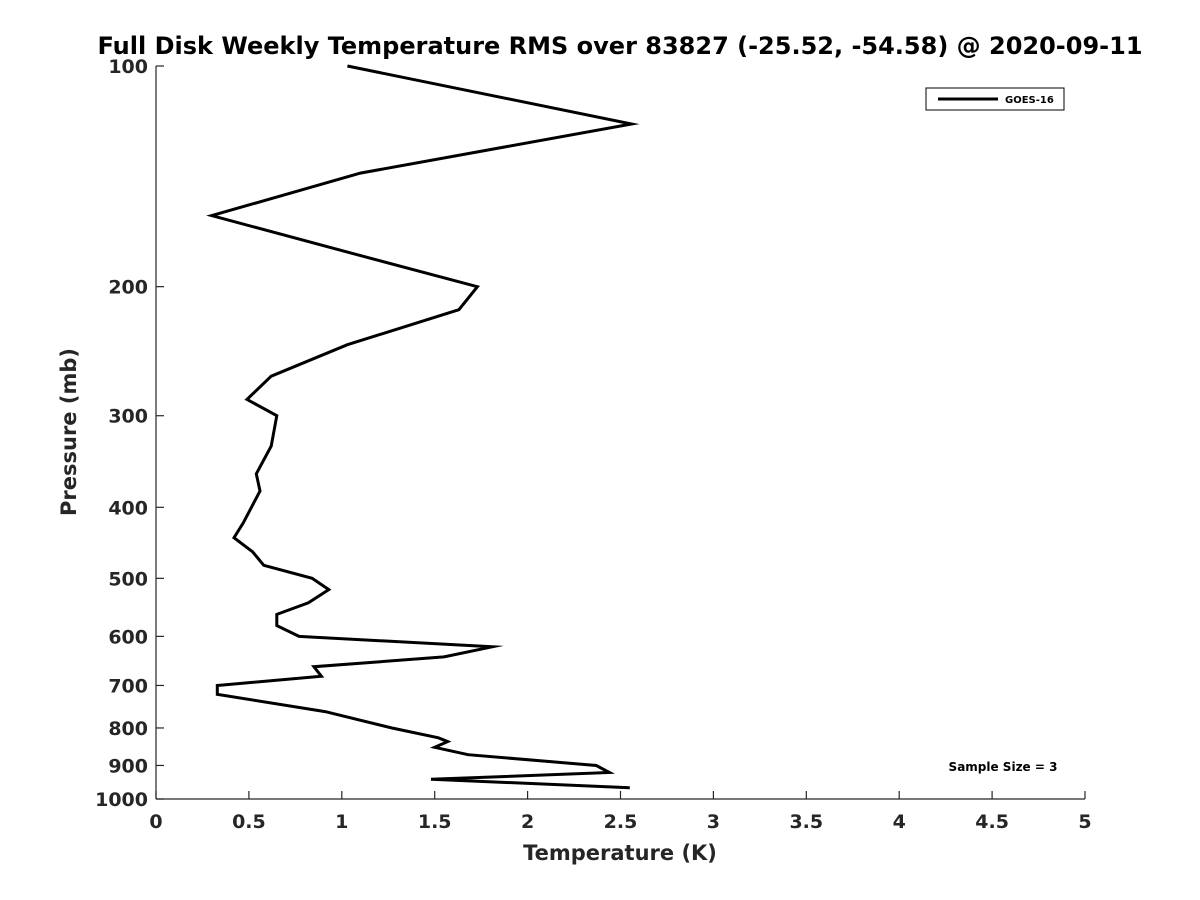  What do you see at coordinates (621, 822) in the screenshot?
I see `x-tick-label: 2.5` at bounding box center [621, 822].